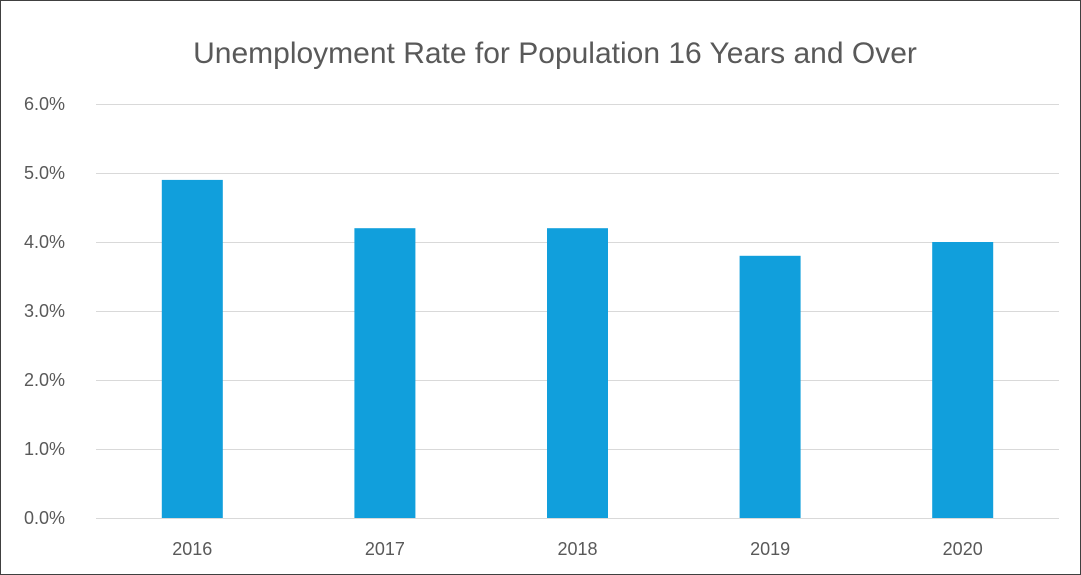  What do you see at coordinates (44, 104) in the screenshot?
I see `y-tick-label: 6.0%` at bounding box center [44, 104].